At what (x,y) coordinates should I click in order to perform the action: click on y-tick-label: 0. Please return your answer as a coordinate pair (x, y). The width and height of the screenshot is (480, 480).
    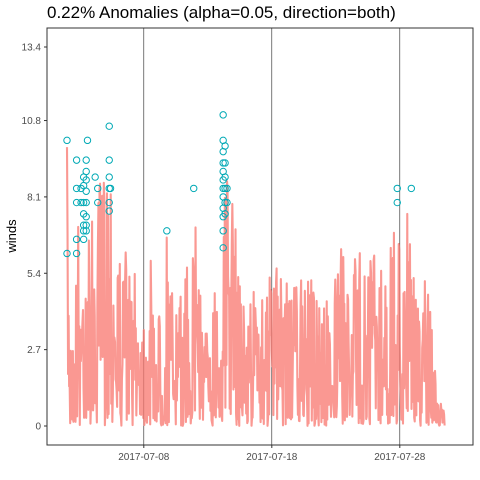
    Looking at the image, I should click on (38, 427).